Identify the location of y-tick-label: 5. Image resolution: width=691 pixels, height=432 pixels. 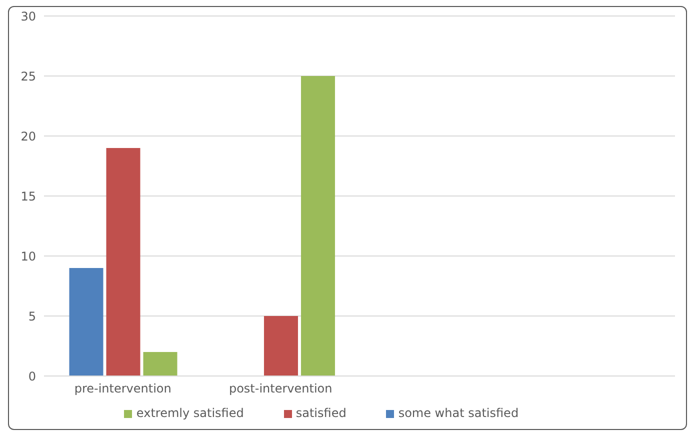
(32, 316).